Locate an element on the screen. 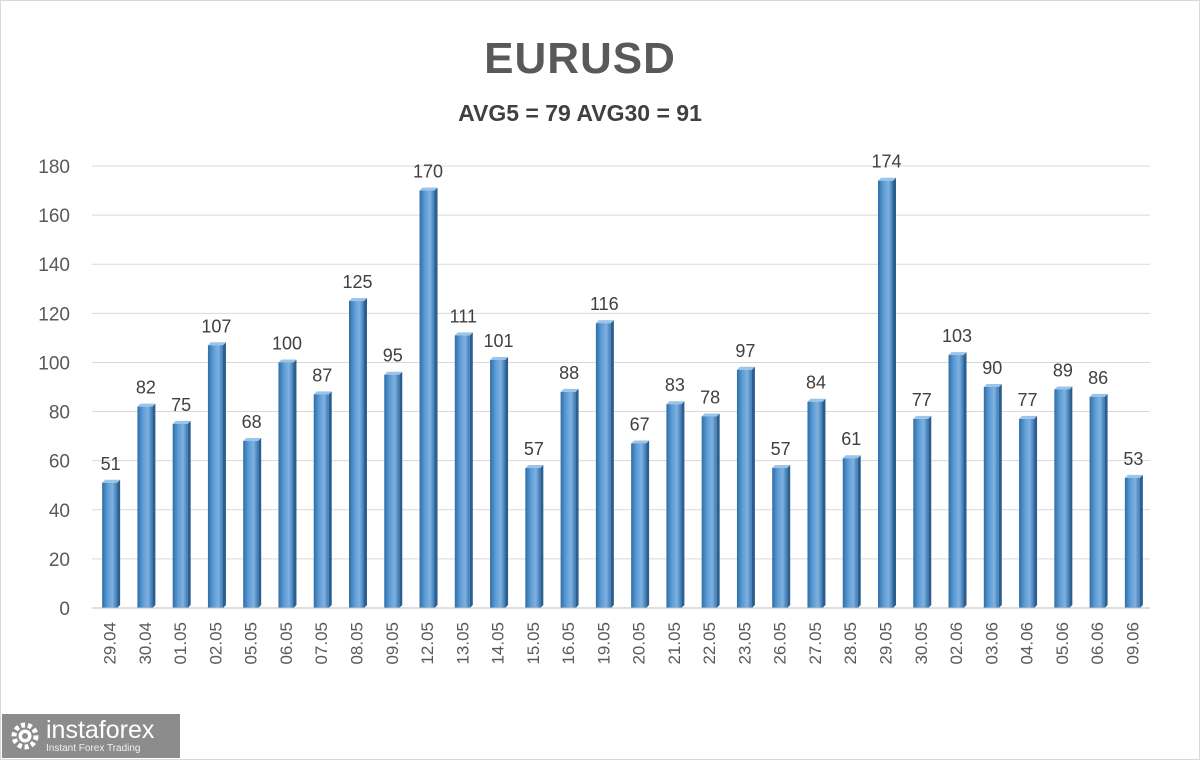  y-tick-label: 20 is located at coordinates (59, 560).